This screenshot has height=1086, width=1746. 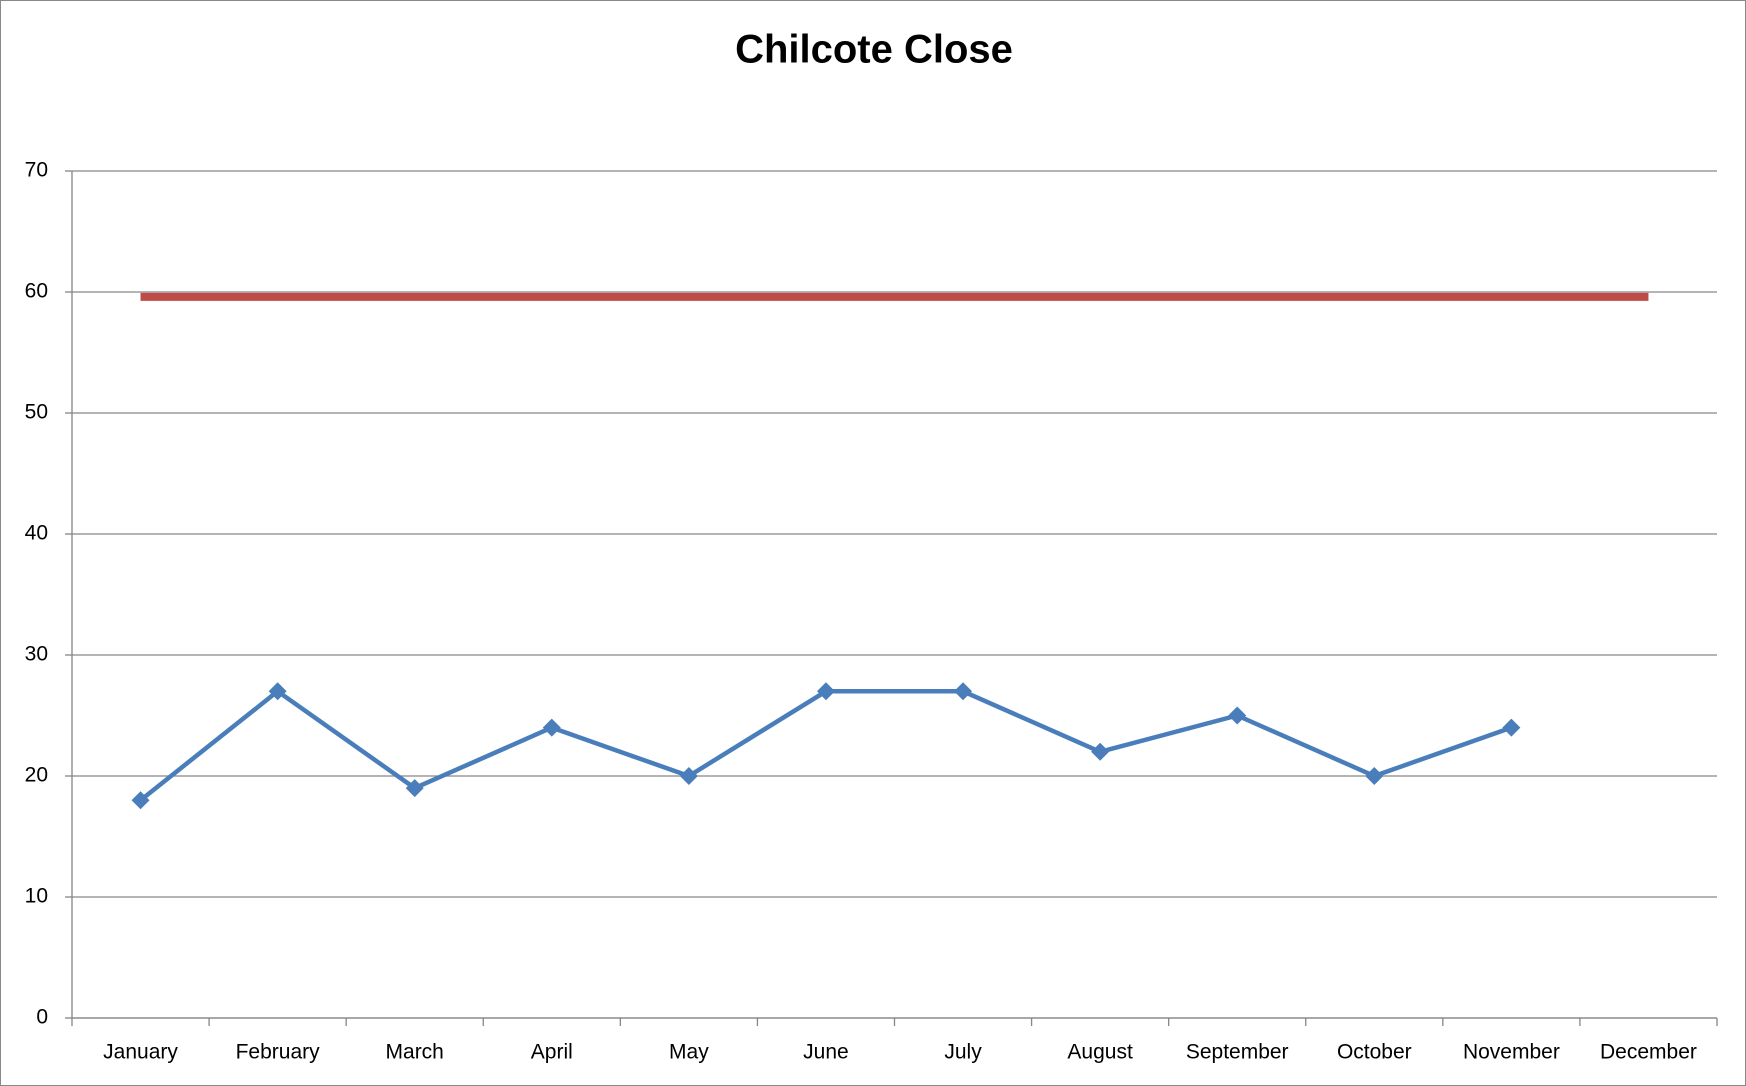 I want to click on chart-title: Chilcote Close, so click(x=874, y=50).